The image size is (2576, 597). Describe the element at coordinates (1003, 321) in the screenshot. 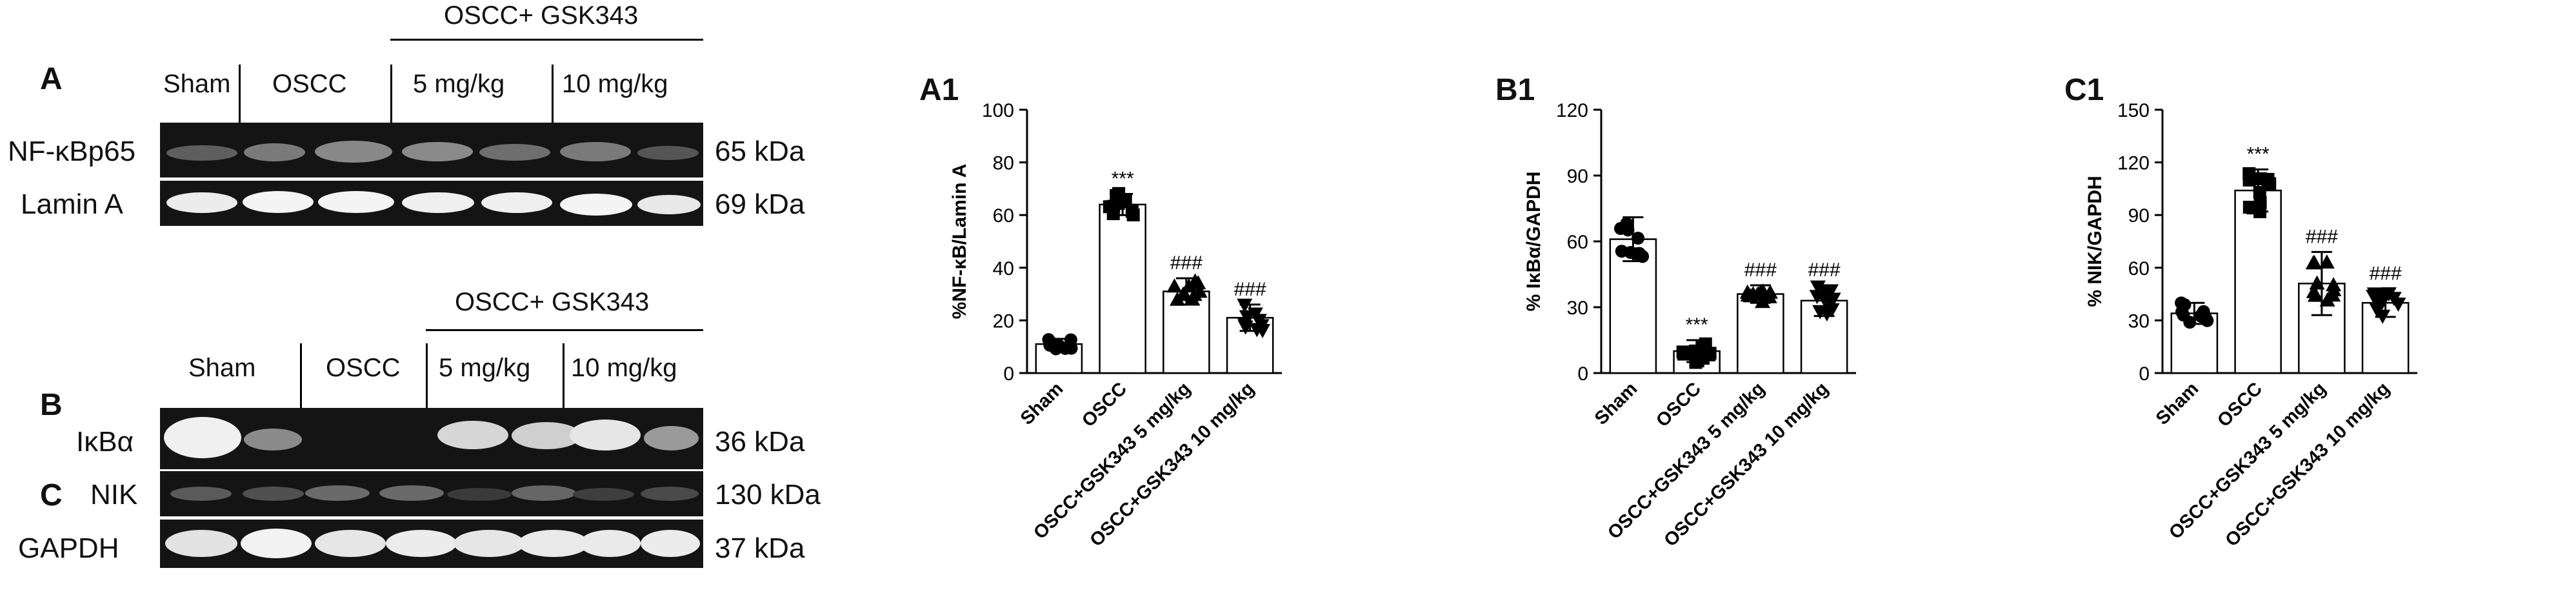

I see `y-tick-label: 20` at that location.